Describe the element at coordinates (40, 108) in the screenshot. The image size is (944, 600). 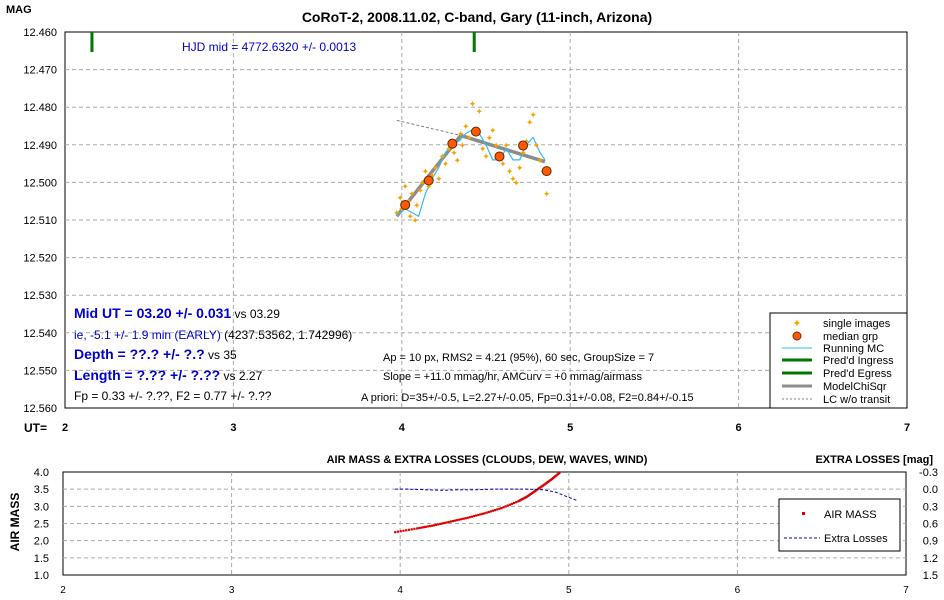
I see `top-y-tick-label: 12.480` at that location.